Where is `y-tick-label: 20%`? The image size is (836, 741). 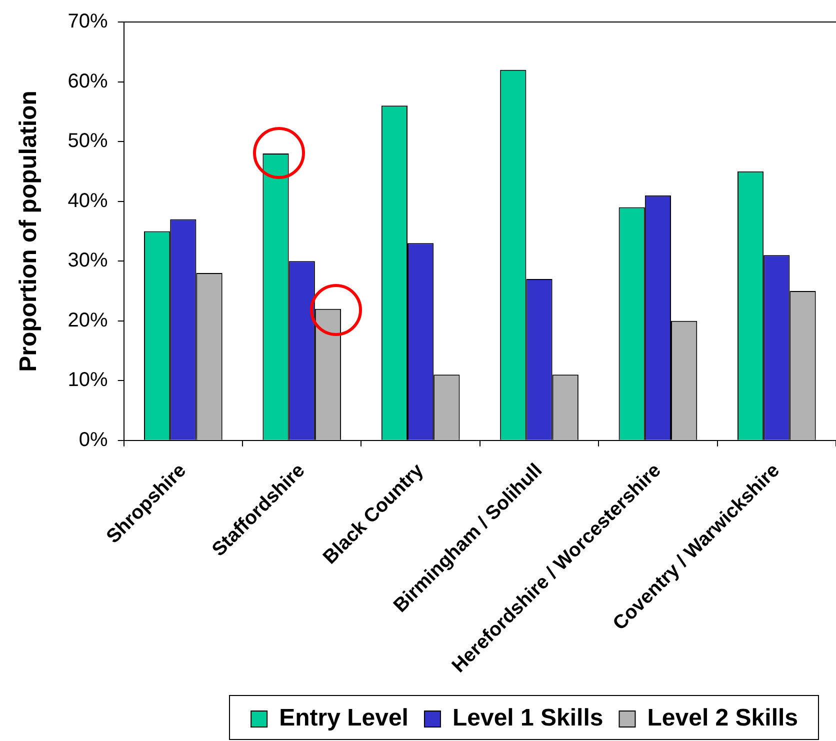 y-tick-label: 20% is located at coordinates (88, 320).